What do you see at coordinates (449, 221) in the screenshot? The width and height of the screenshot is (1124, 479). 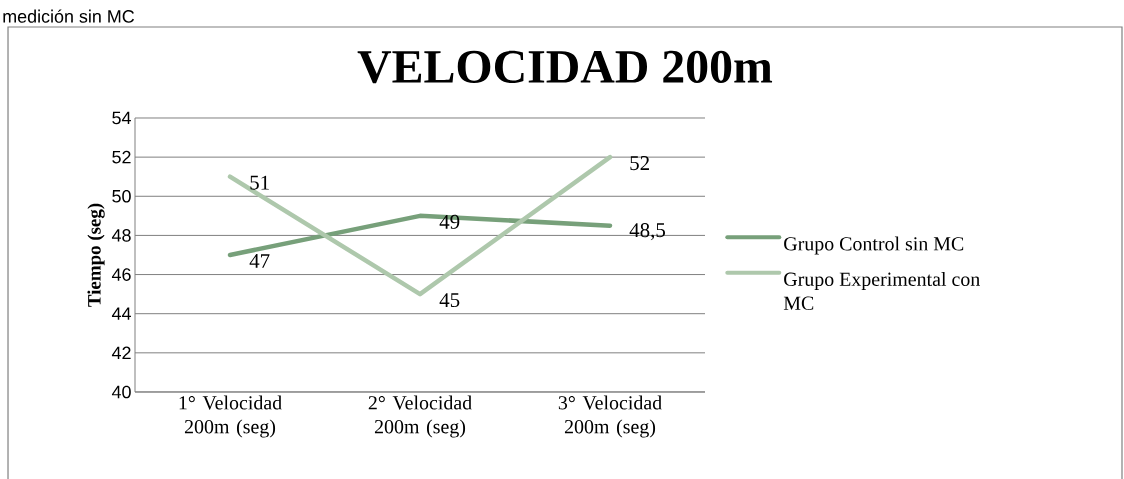 I see `data-label: 49` at bounding box center [449, 221].